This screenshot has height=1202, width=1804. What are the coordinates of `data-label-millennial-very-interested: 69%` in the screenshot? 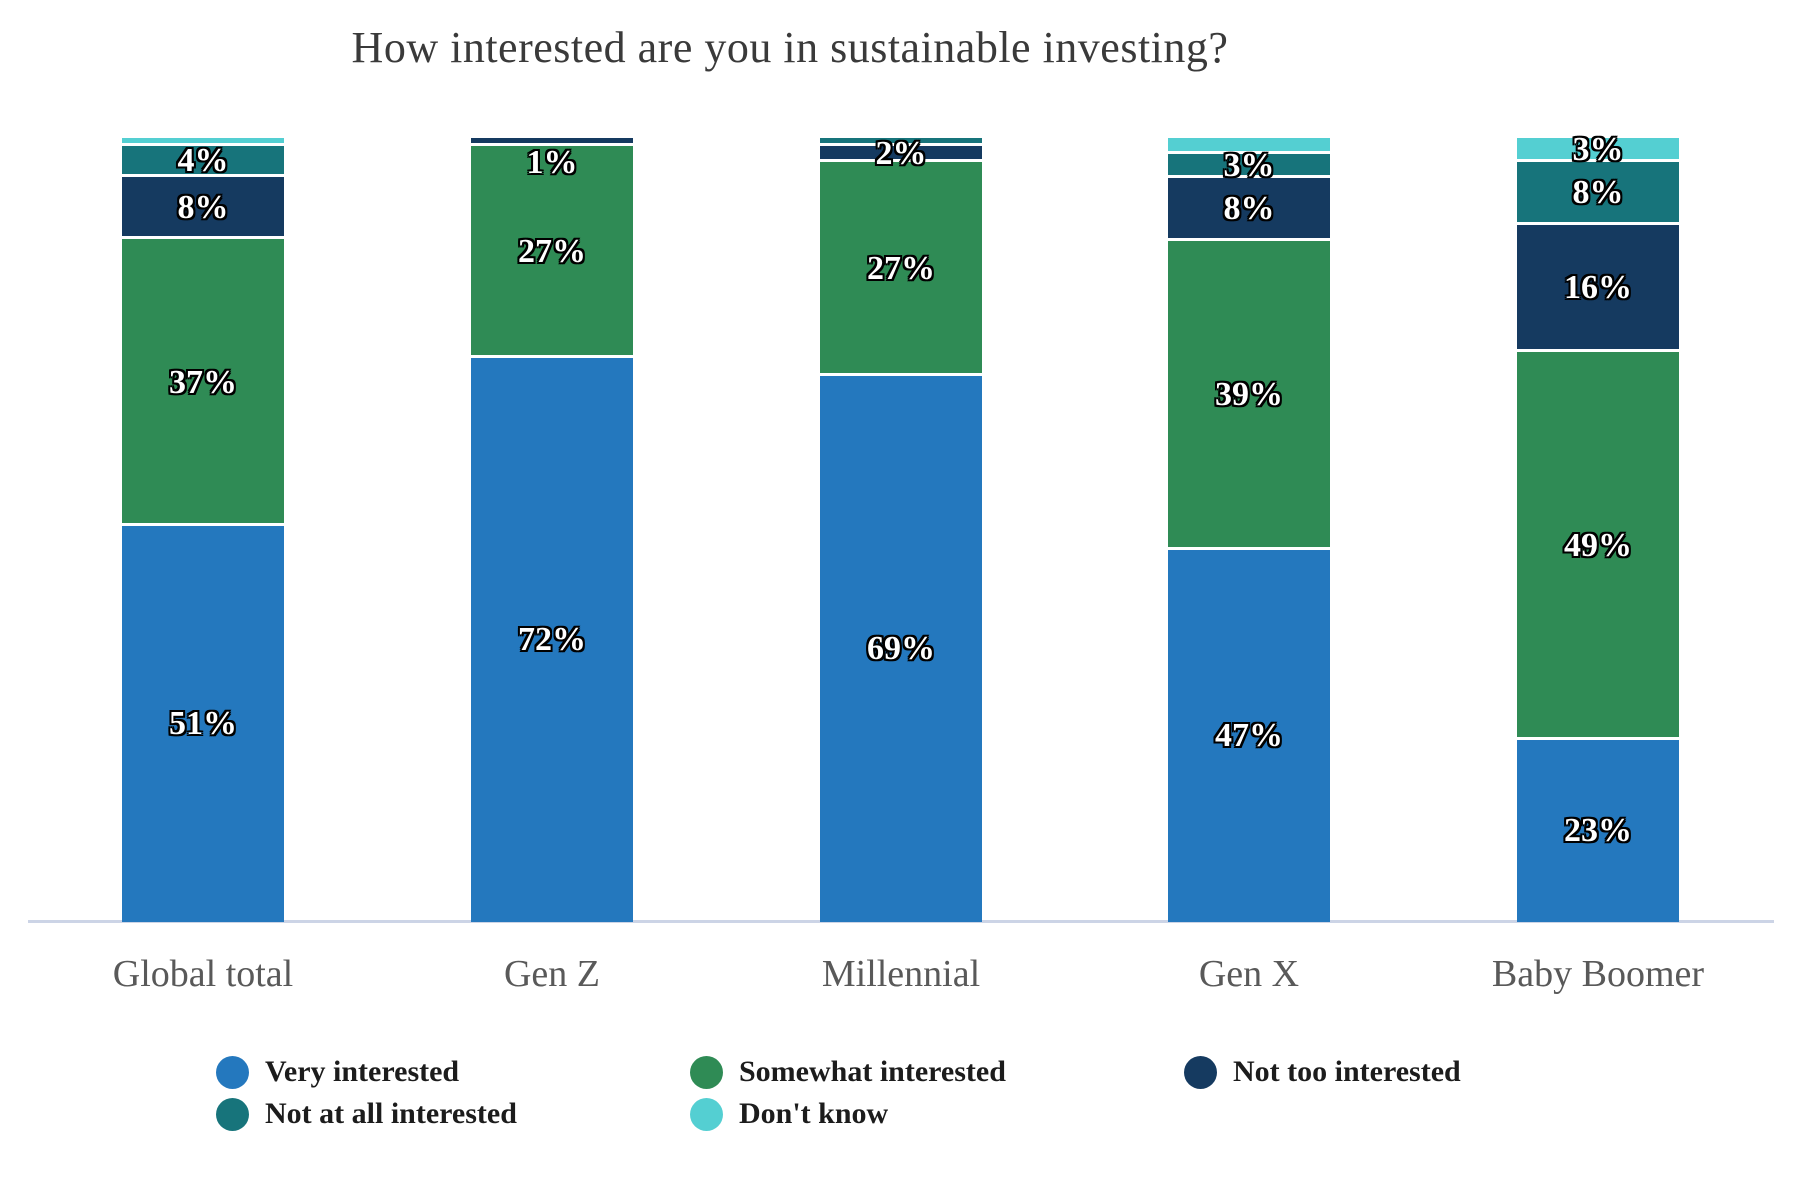 It's located at (901, 648).